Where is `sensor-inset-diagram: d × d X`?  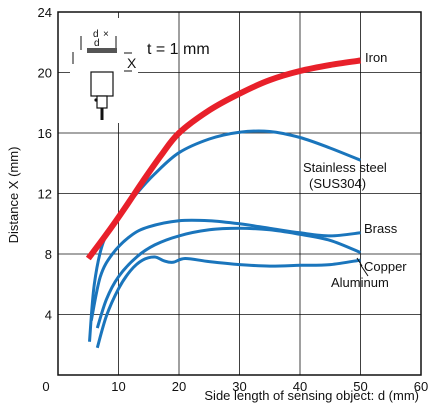
sensor-inset-diagram: d × d X is located at coordinates (104, 70).